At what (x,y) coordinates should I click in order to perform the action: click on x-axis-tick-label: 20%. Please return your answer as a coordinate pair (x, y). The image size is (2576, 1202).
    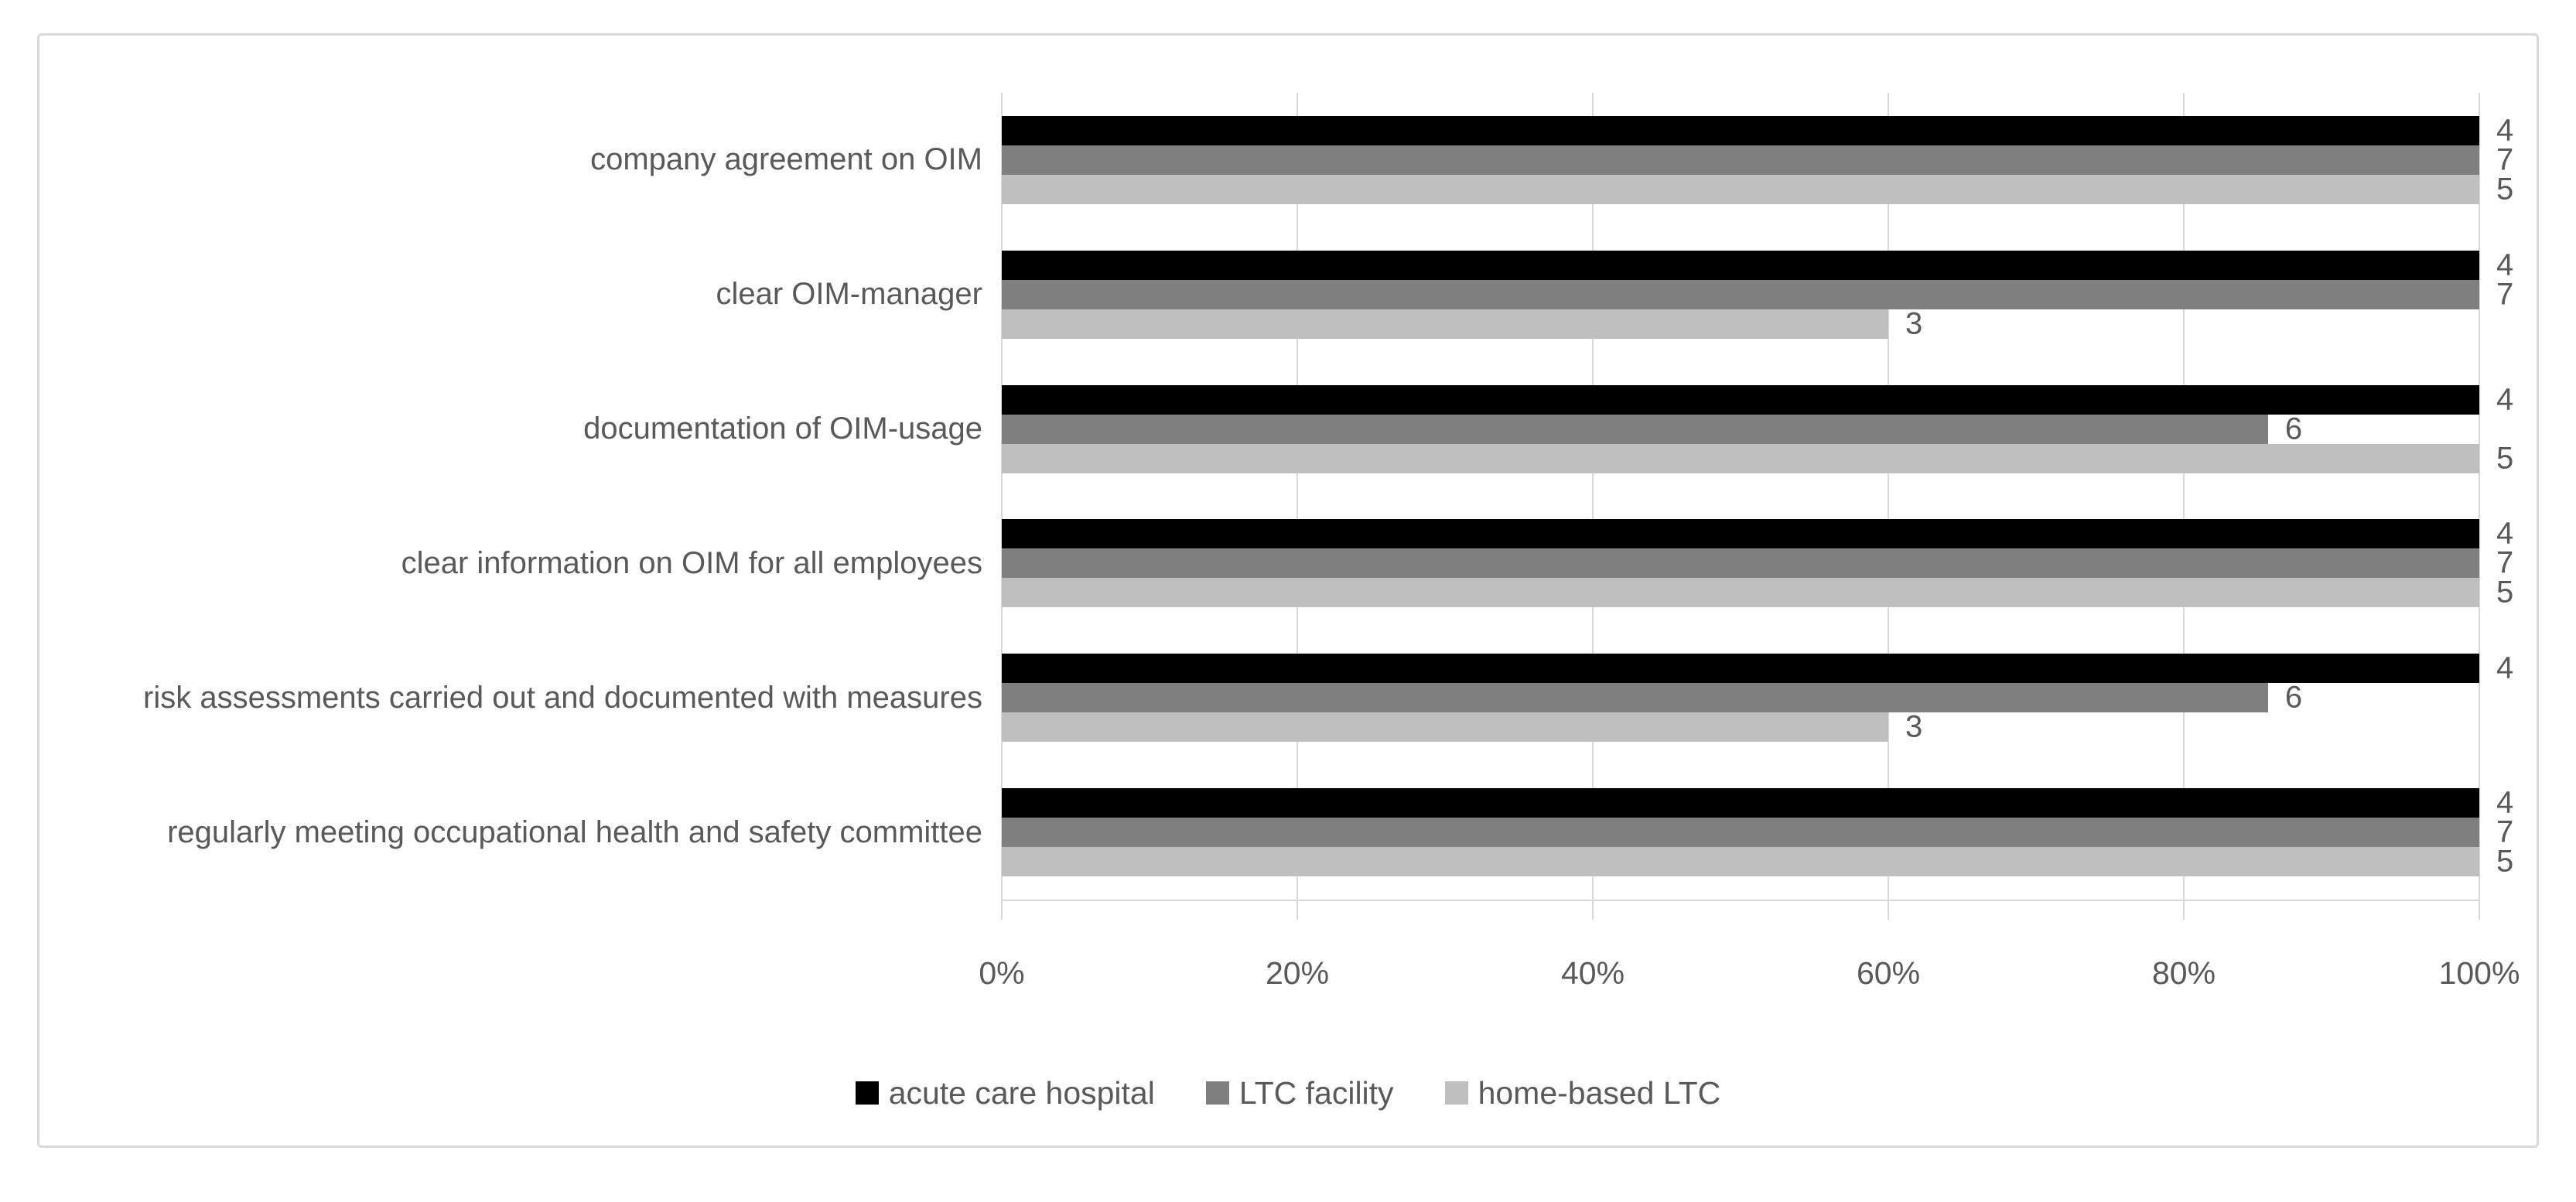
    Looking at the image, I should click on (1297, 973).